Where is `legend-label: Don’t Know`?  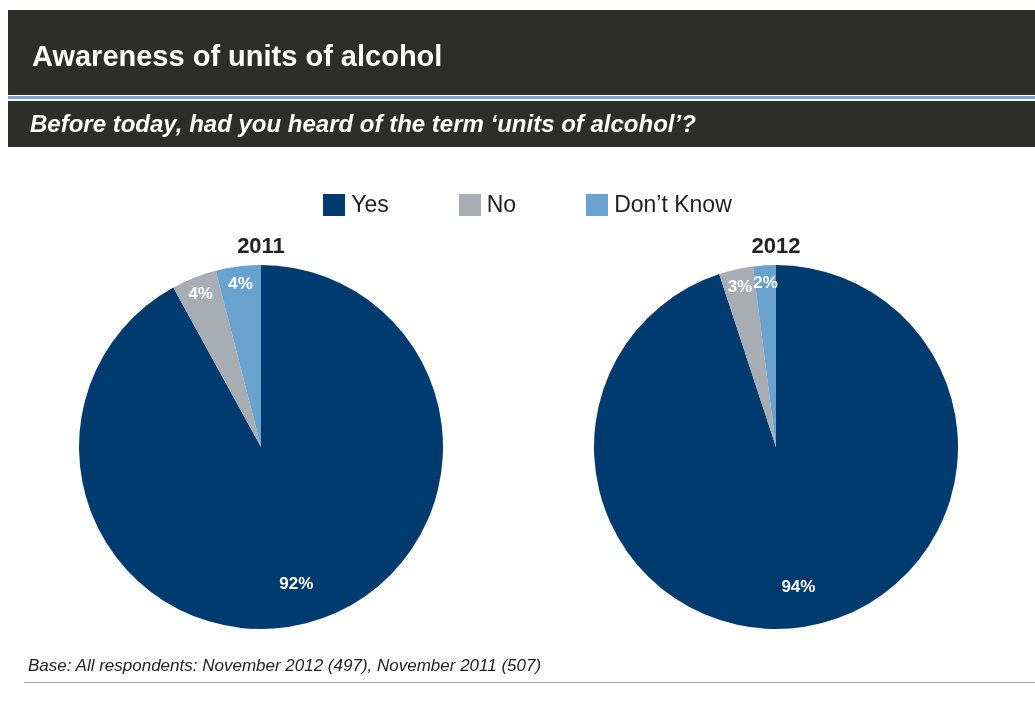 legend-label: Don’t Know is located at coordinates (673, 204).